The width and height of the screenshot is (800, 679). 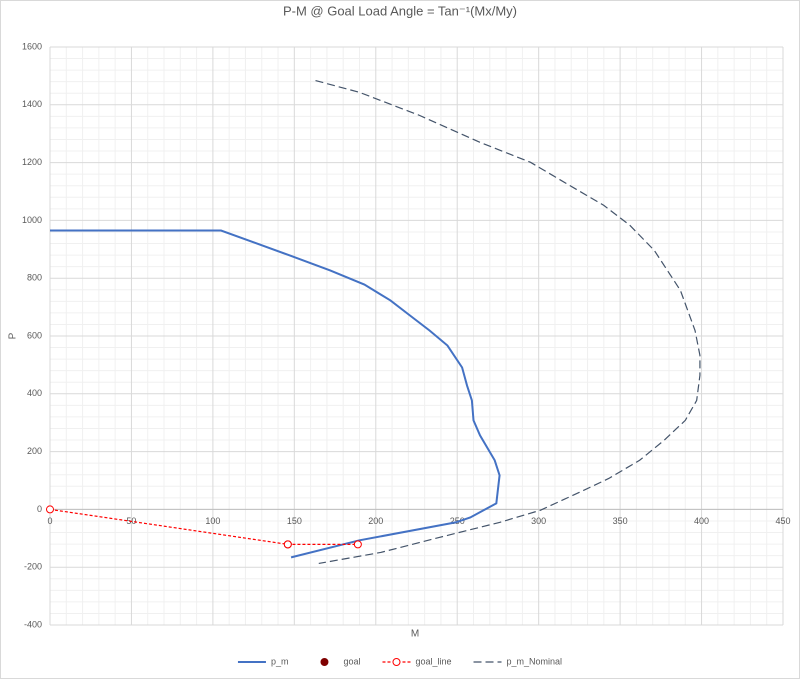 I want to click on y-tick-label: 1400, so click(x=32, y=104).